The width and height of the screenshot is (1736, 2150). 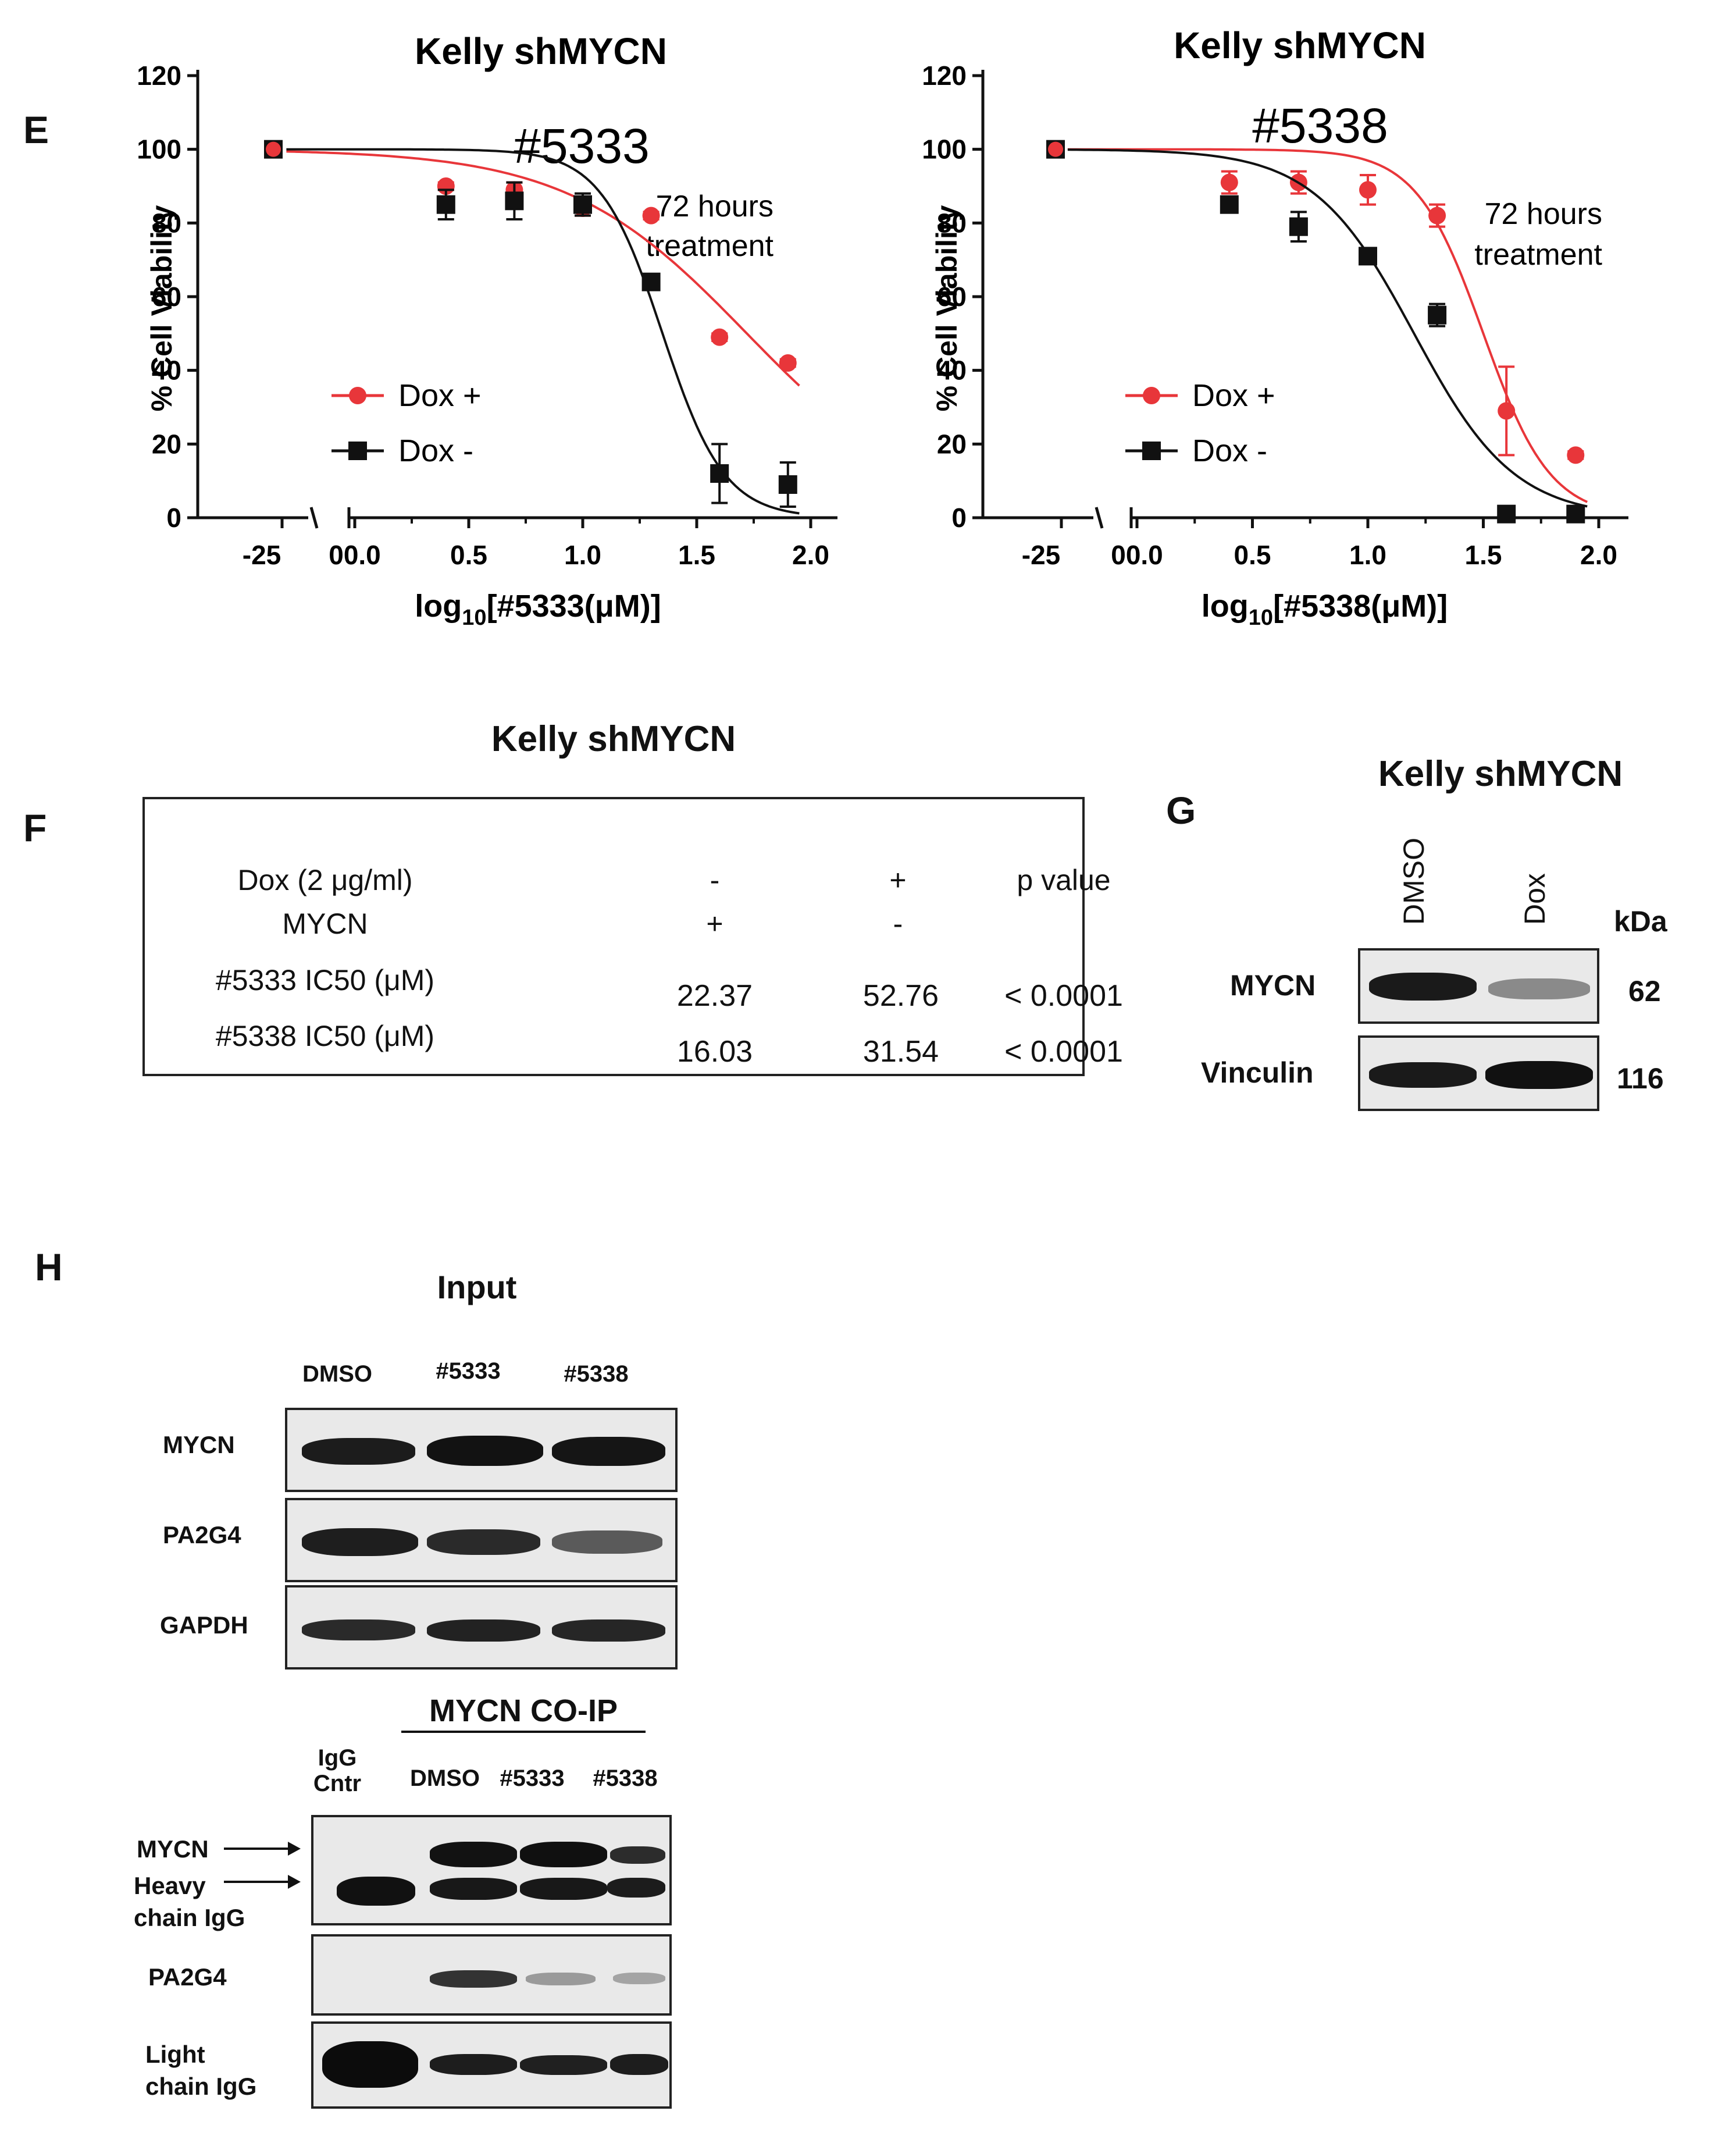 I want to click on header-dox-plus: +, so click(x=898, y=880).